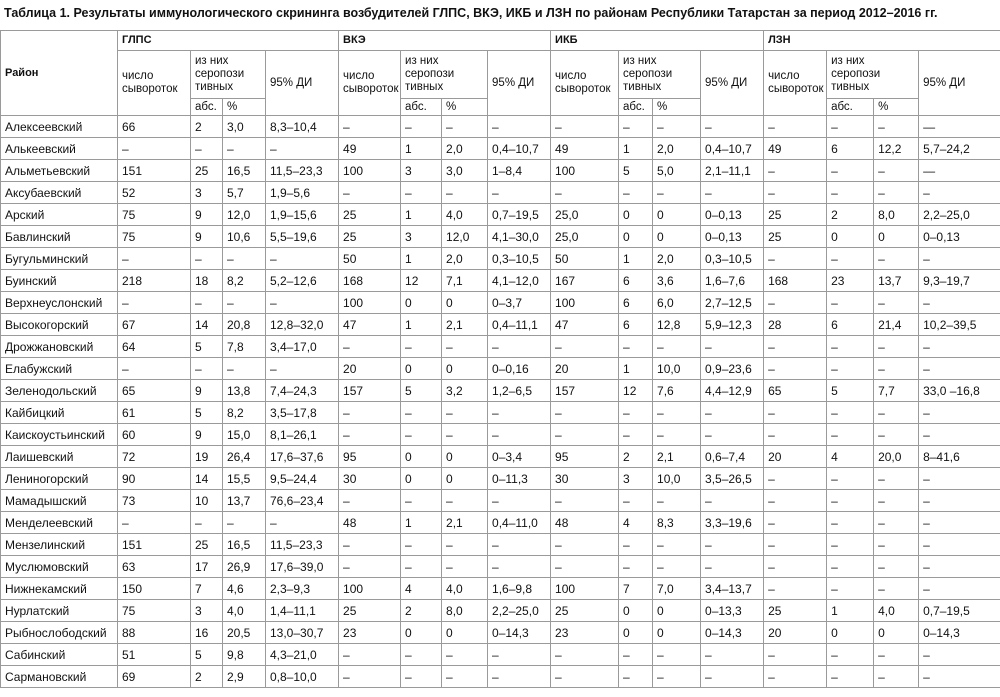  What do you see at coordinates (302, 500) in the screenshot?
I see `value-cell: 76,6–23,4` at bounding box center [302, 500].